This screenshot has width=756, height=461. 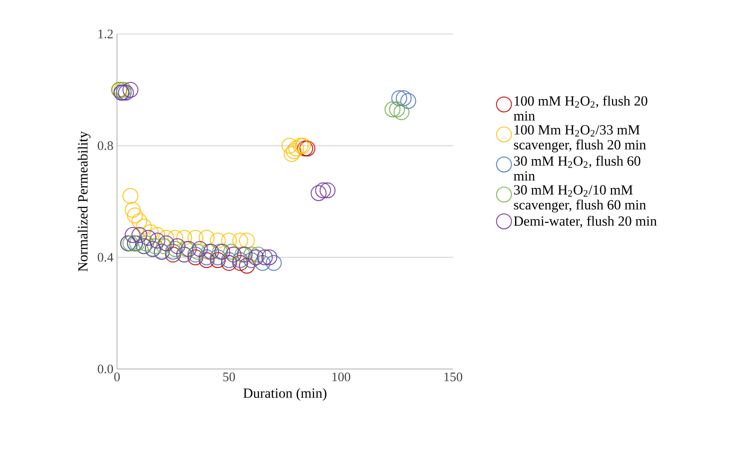 I want to click on y-tick-label: 0.8, so click(x=105, y=145).